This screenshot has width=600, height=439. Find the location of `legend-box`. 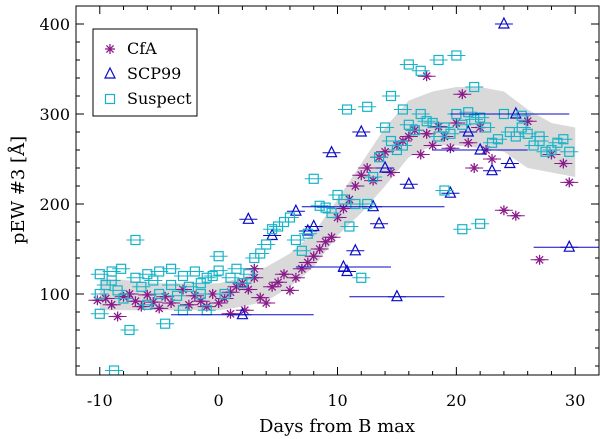

legend-box is located at coordinates (145, 72).